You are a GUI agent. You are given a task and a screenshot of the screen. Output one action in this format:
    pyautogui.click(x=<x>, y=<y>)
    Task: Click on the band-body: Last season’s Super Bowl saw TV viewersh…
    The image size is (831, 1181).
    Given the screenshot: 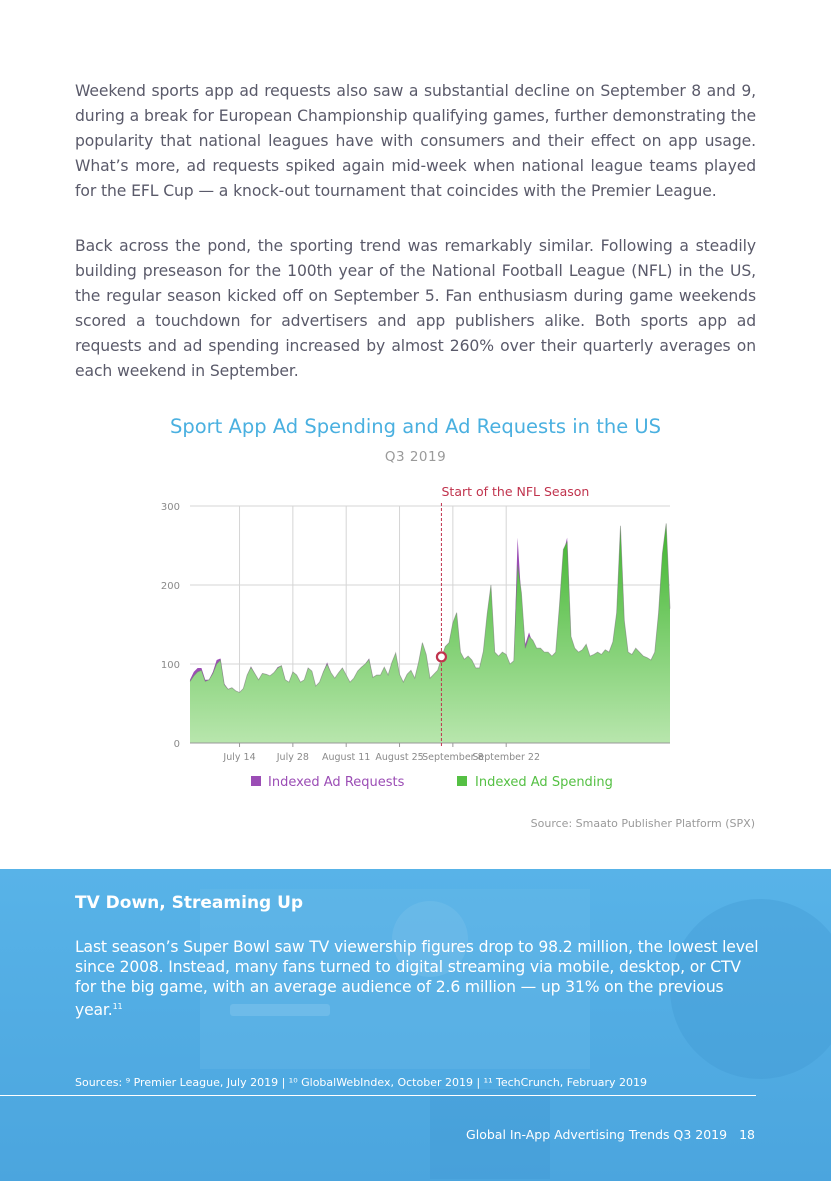 What is the action you would take?
    pyautogui.click(x=417, y=978)
    